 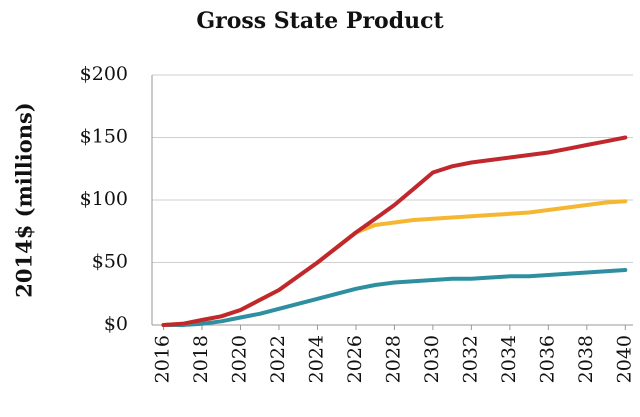 What do you see at coordinates (432, 359) in the screenshot?
I see `x-tick-label: 2030` at bounding box center [432, 359].